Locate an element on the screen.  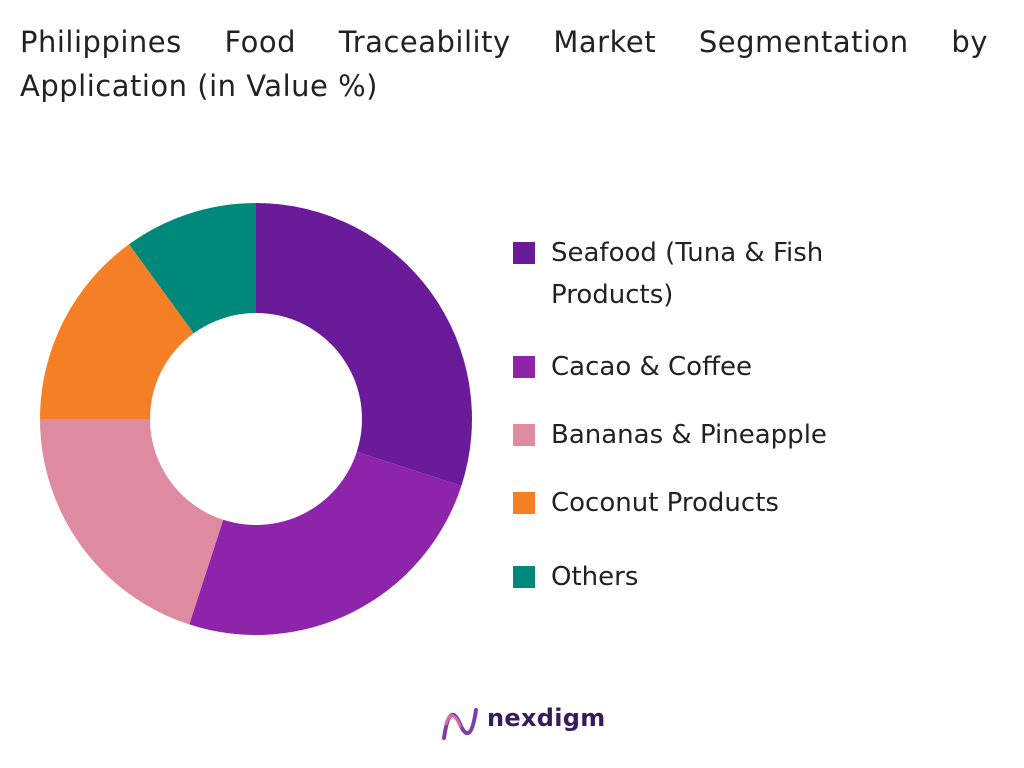
legend-item: Seafood (Tuna & Fish Products) is located at coordinates (703, 274).